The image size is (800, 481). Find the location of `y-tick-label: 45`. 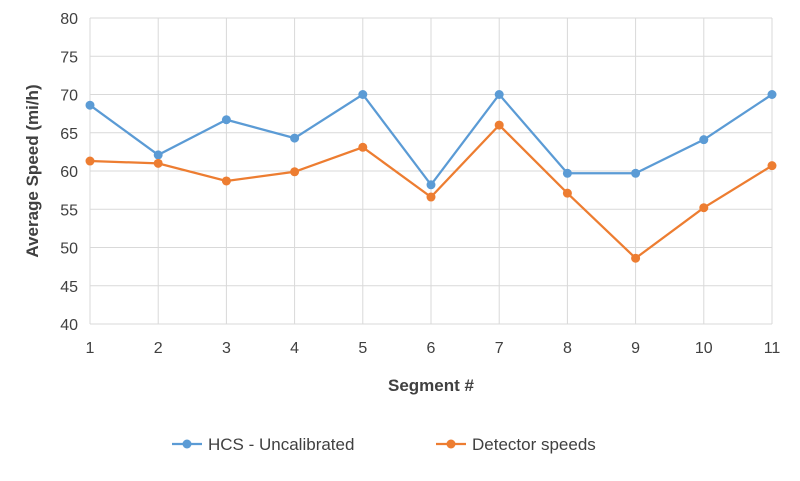

y-tick-label: 45 is located at coordinates (69, 287).